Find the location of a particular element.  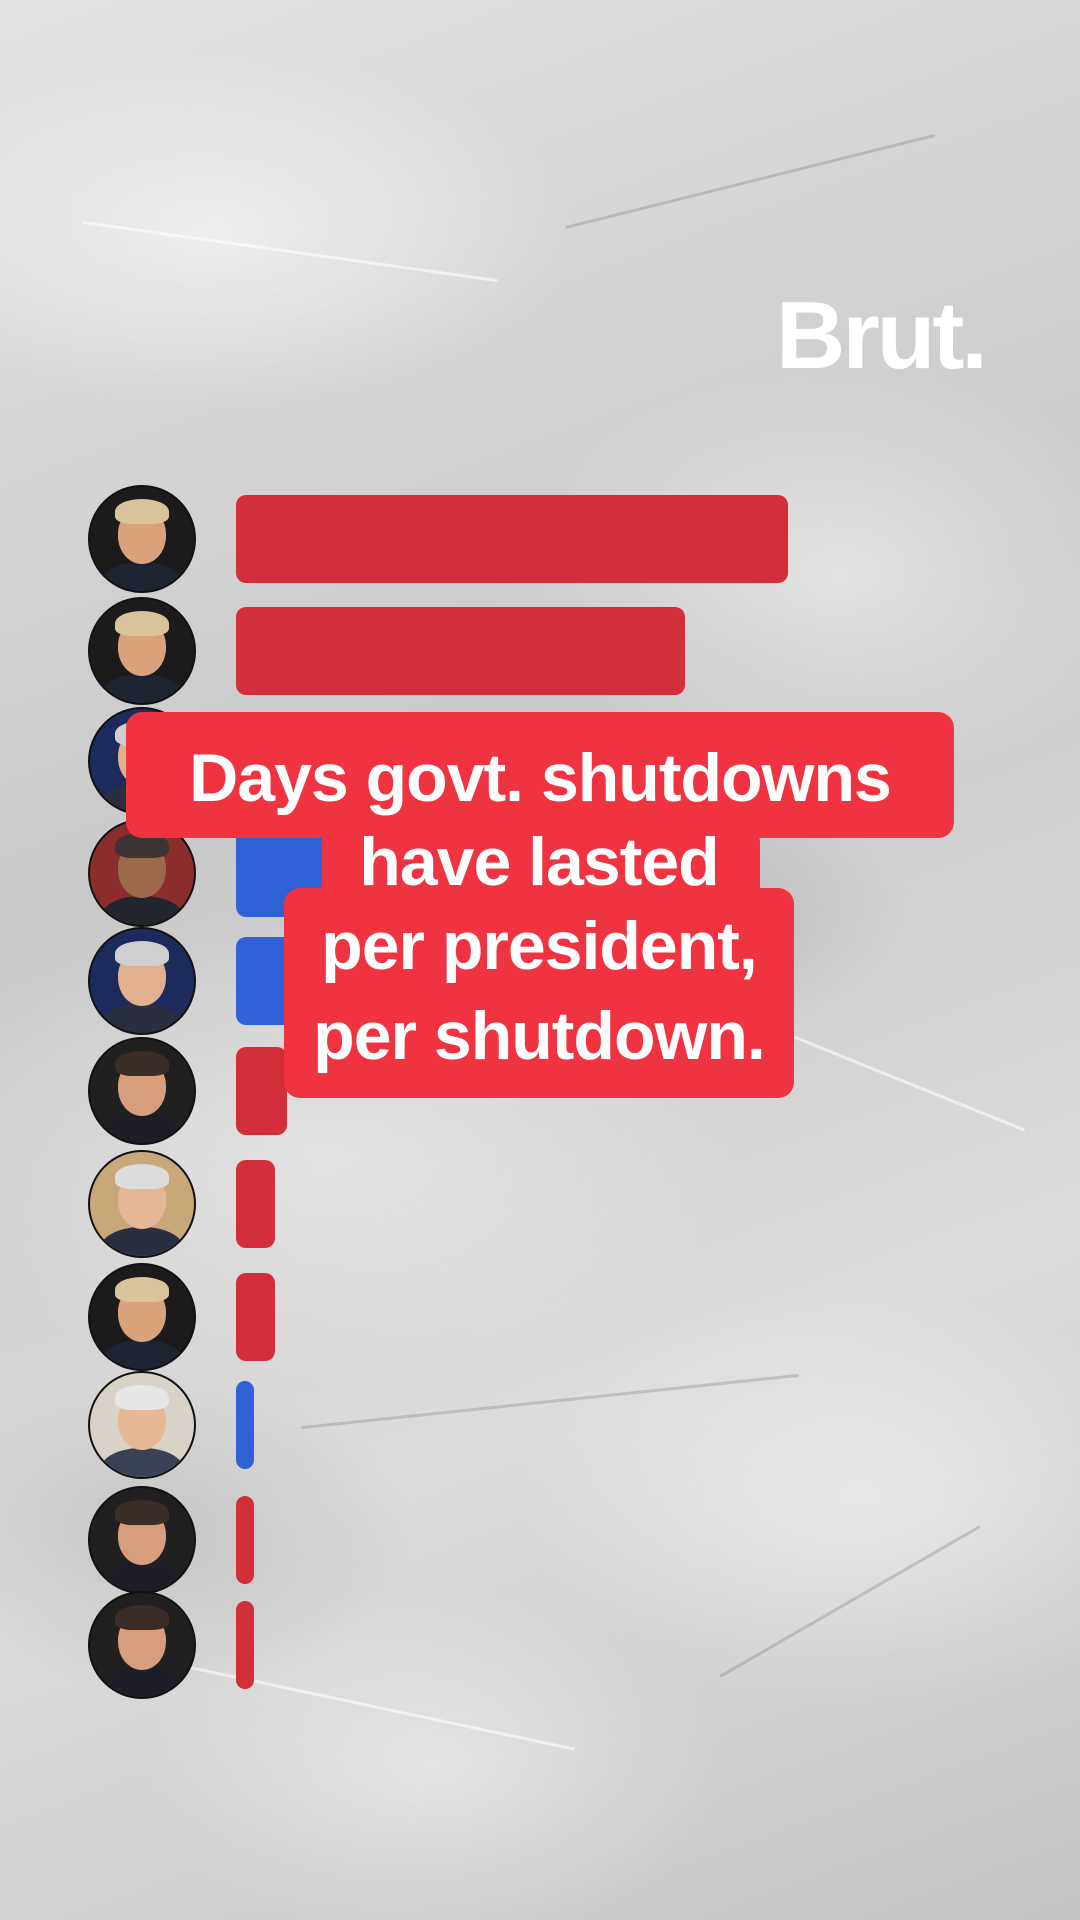

caption-line-4: per shutdown. is located at coordinates (539, 1036).